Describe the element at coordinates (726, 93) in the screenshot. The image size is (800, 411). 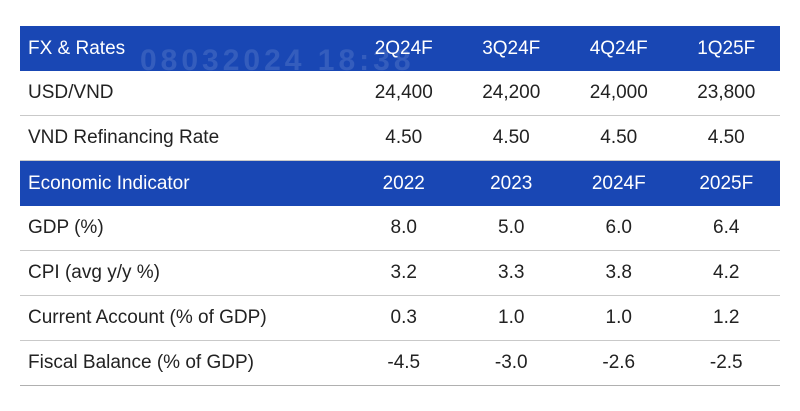
I see `table-cell: 23,800` at that location.